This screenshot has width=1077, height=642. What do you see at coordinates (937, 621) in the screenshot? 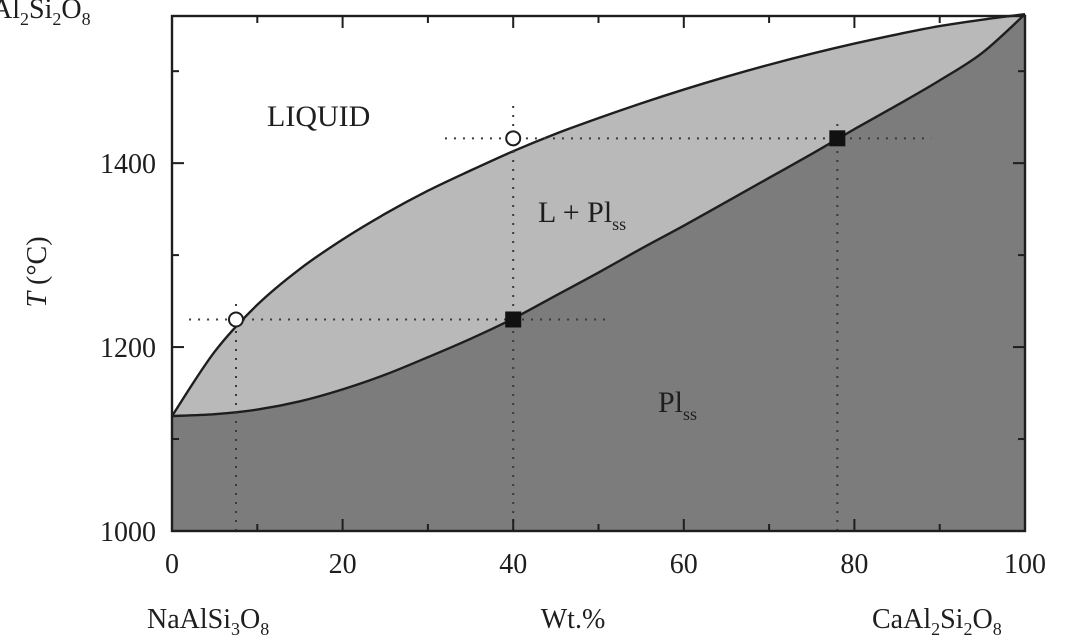
I see `right-endmember-label: CaAl2Si2O8` at bounding box center [937, 621].